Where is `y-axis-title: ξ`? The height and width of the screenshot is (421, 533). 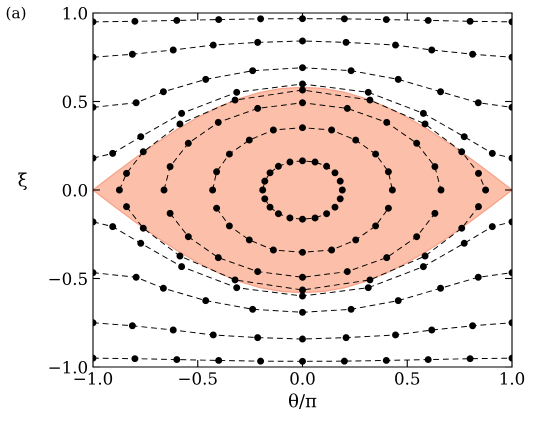
y-axis-title: ξ is located at coordinates (22, 181).